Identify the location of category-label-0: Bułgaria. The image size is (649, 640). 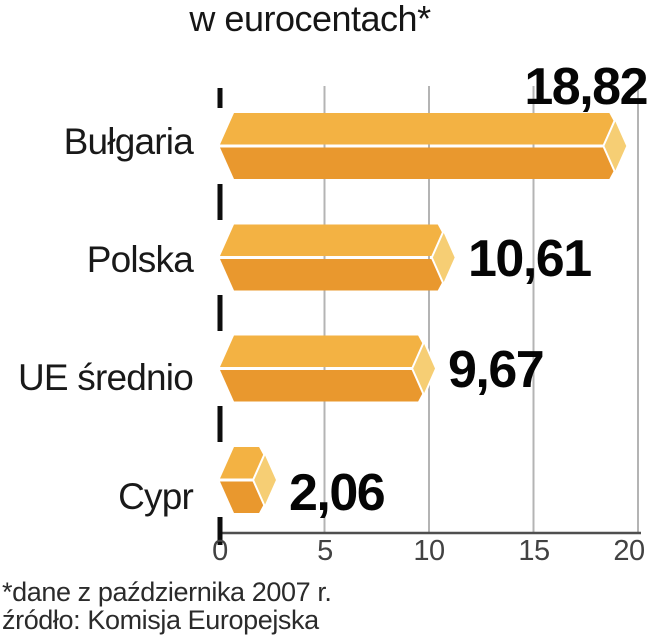
(128, 141).